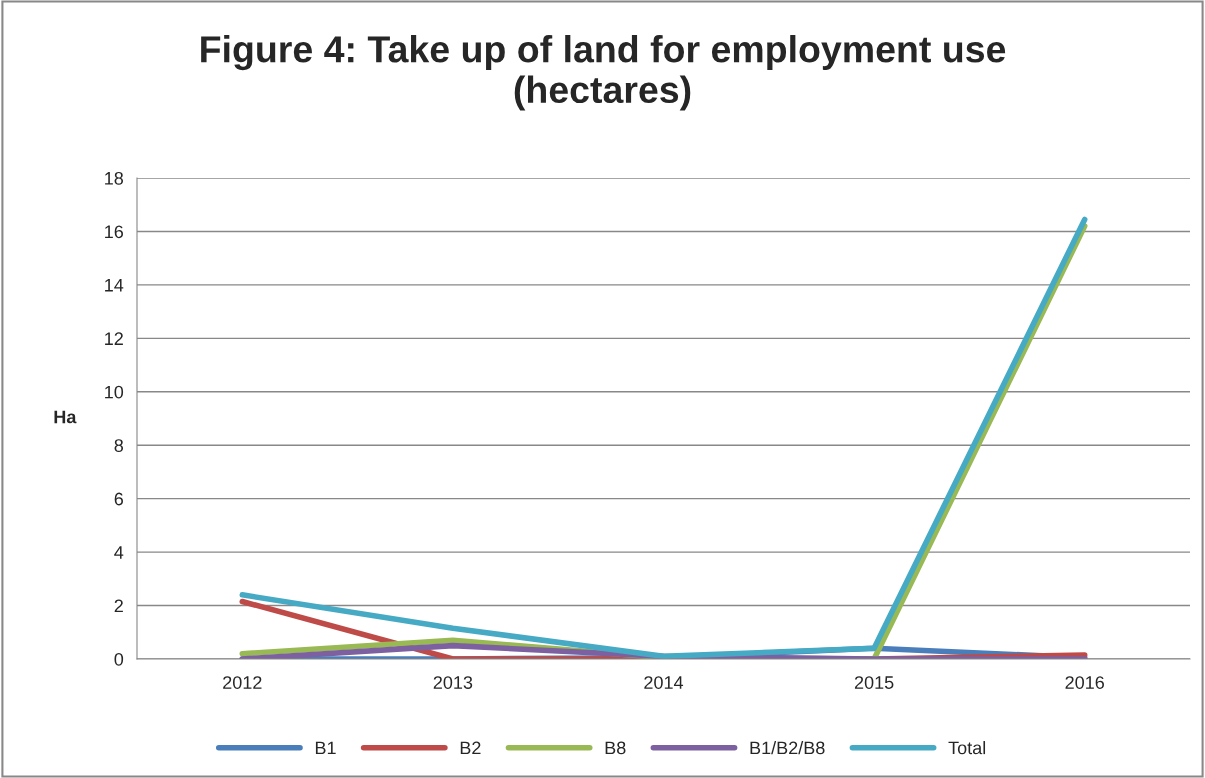 The height and width of the screenshot is (778, 1205). What do you see at coordinates (242, 682) in the screenshot?
I see `x-tick-label: 2012` at bounding box center [242, 682].